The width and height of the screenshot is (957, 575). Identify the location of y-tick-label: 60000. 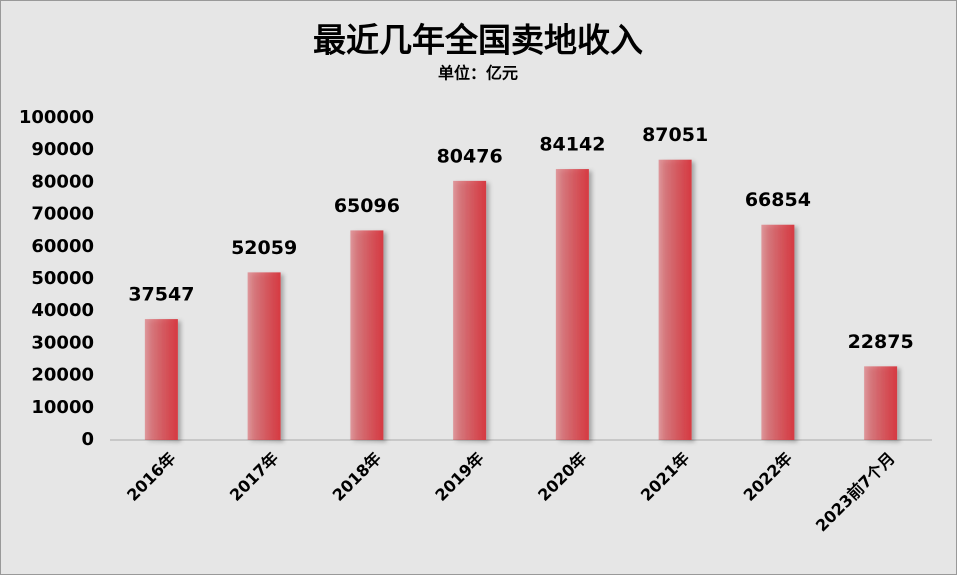
(62, 246).